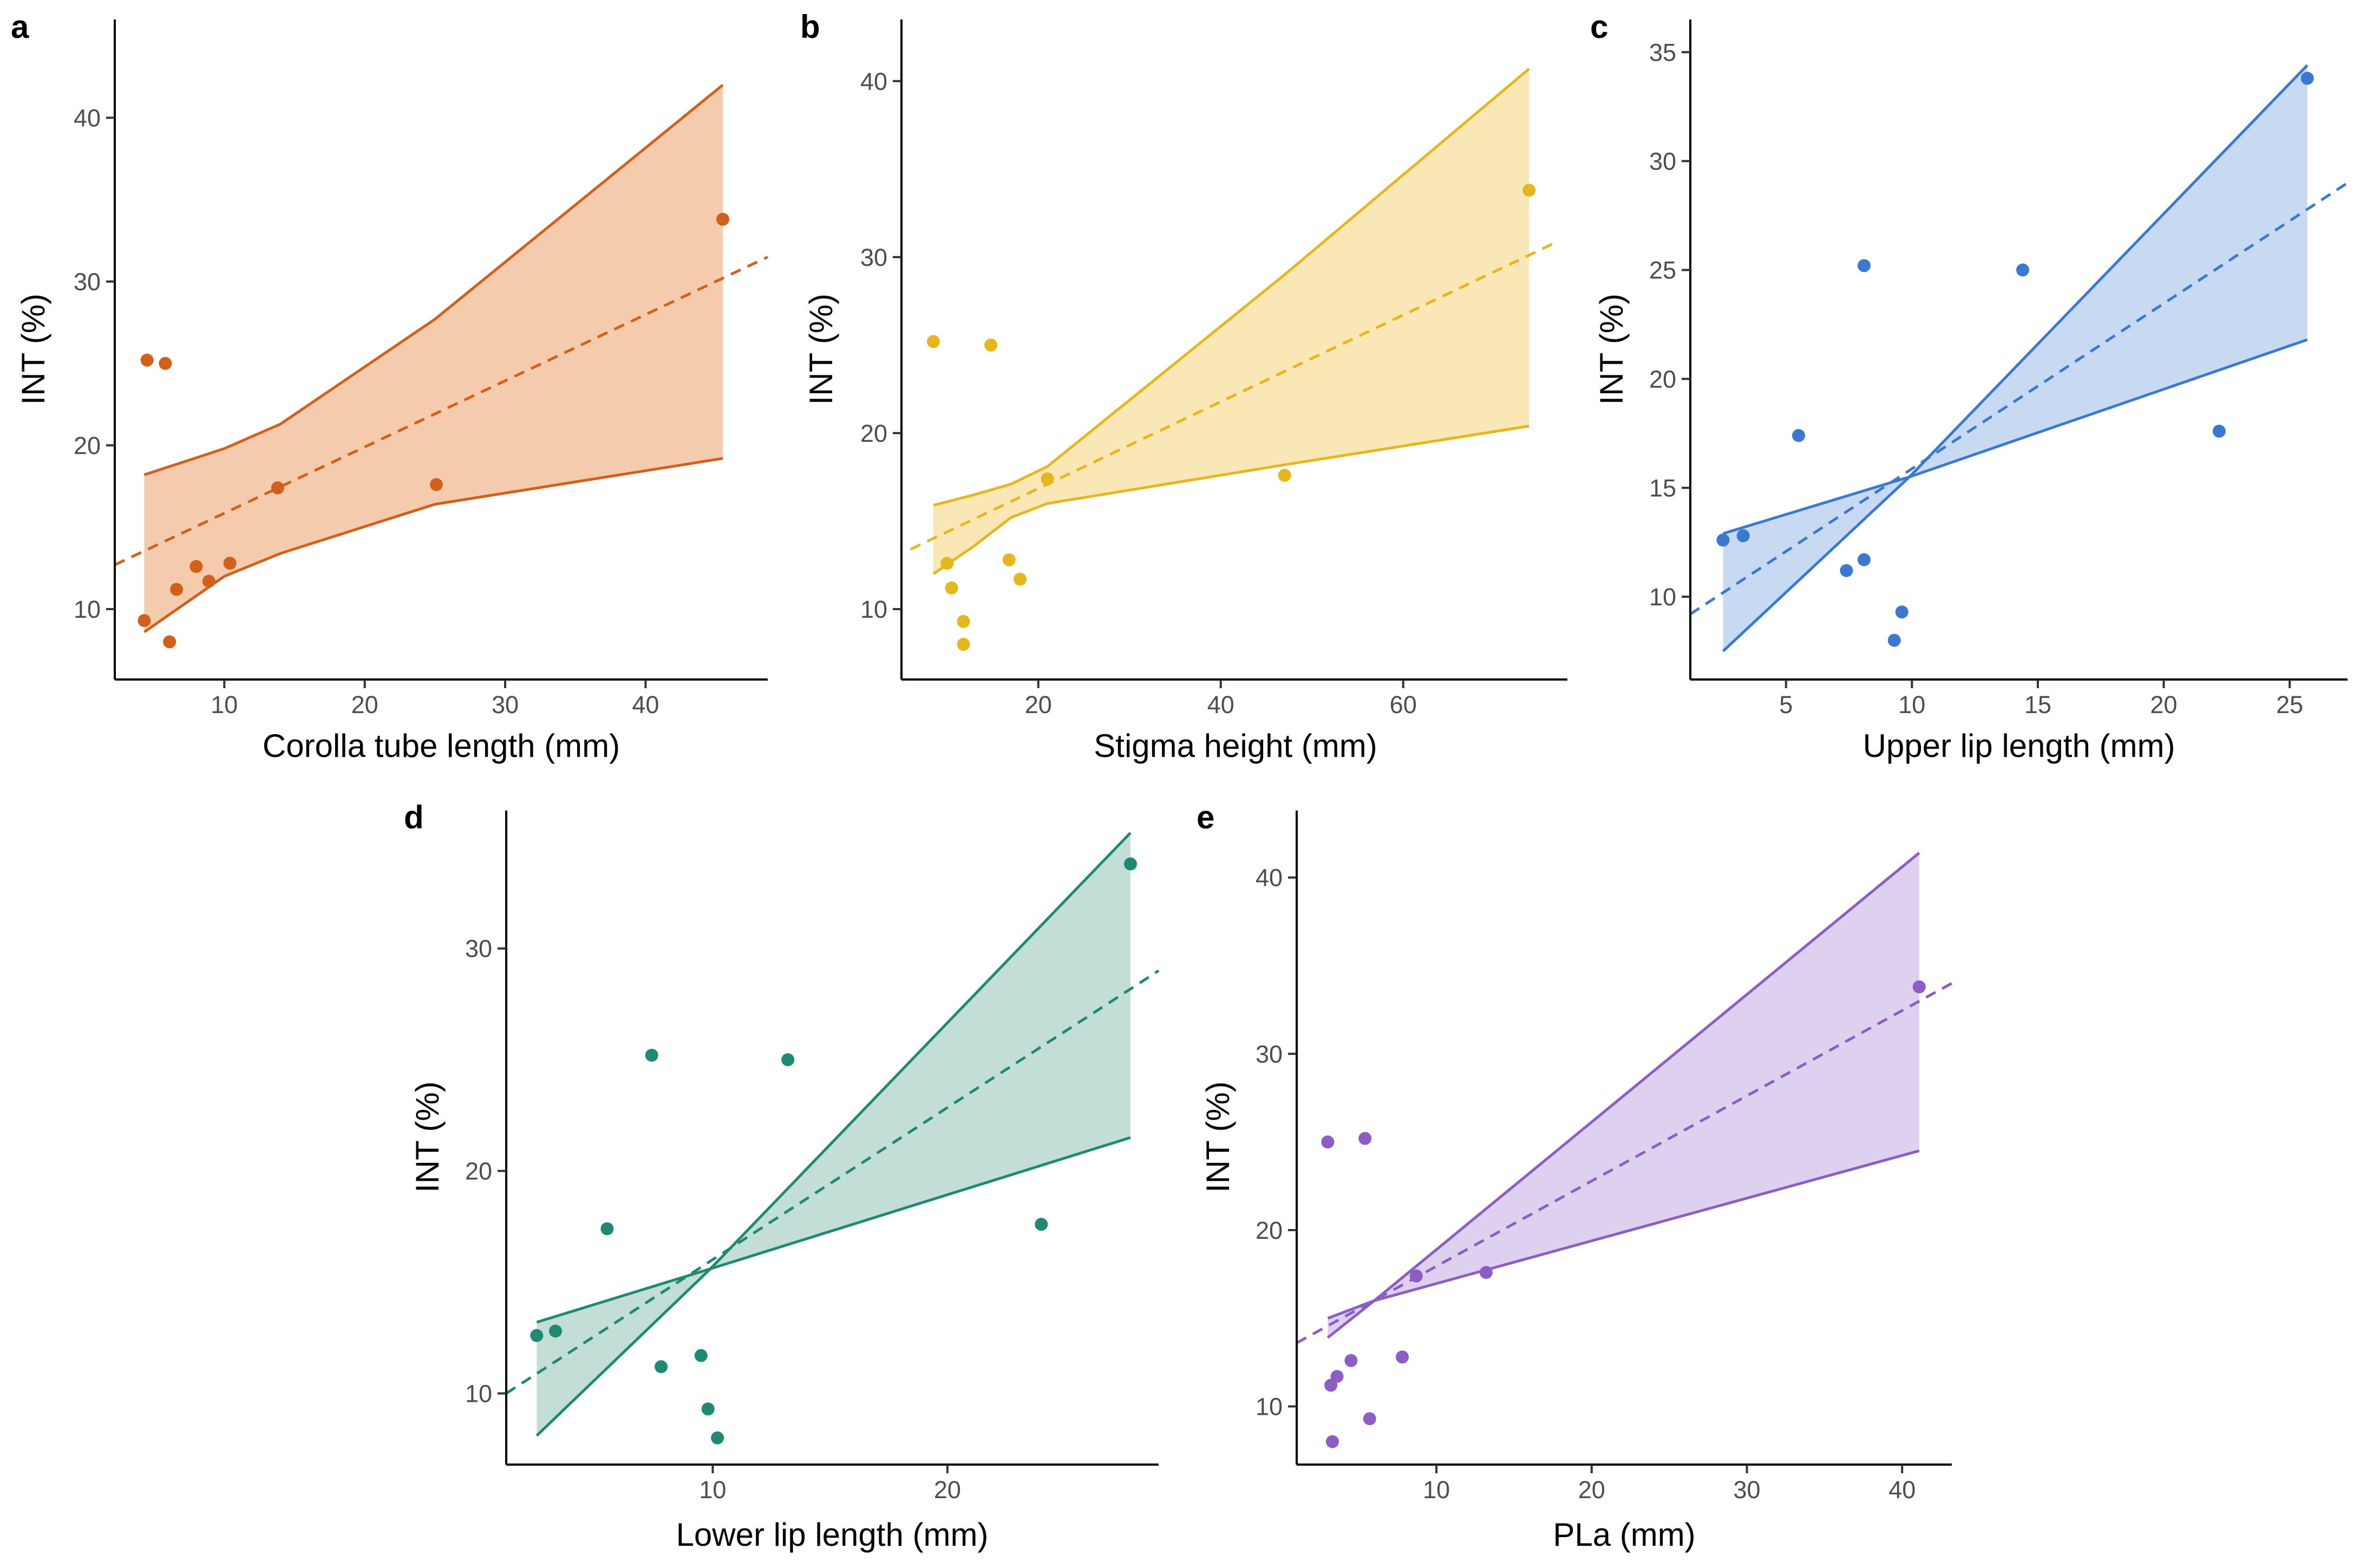 The image size is (2366, 1568). Describe the element at coordinates (1662, 270) in the screenshot. I see `y-tick-label: 25` at that location.